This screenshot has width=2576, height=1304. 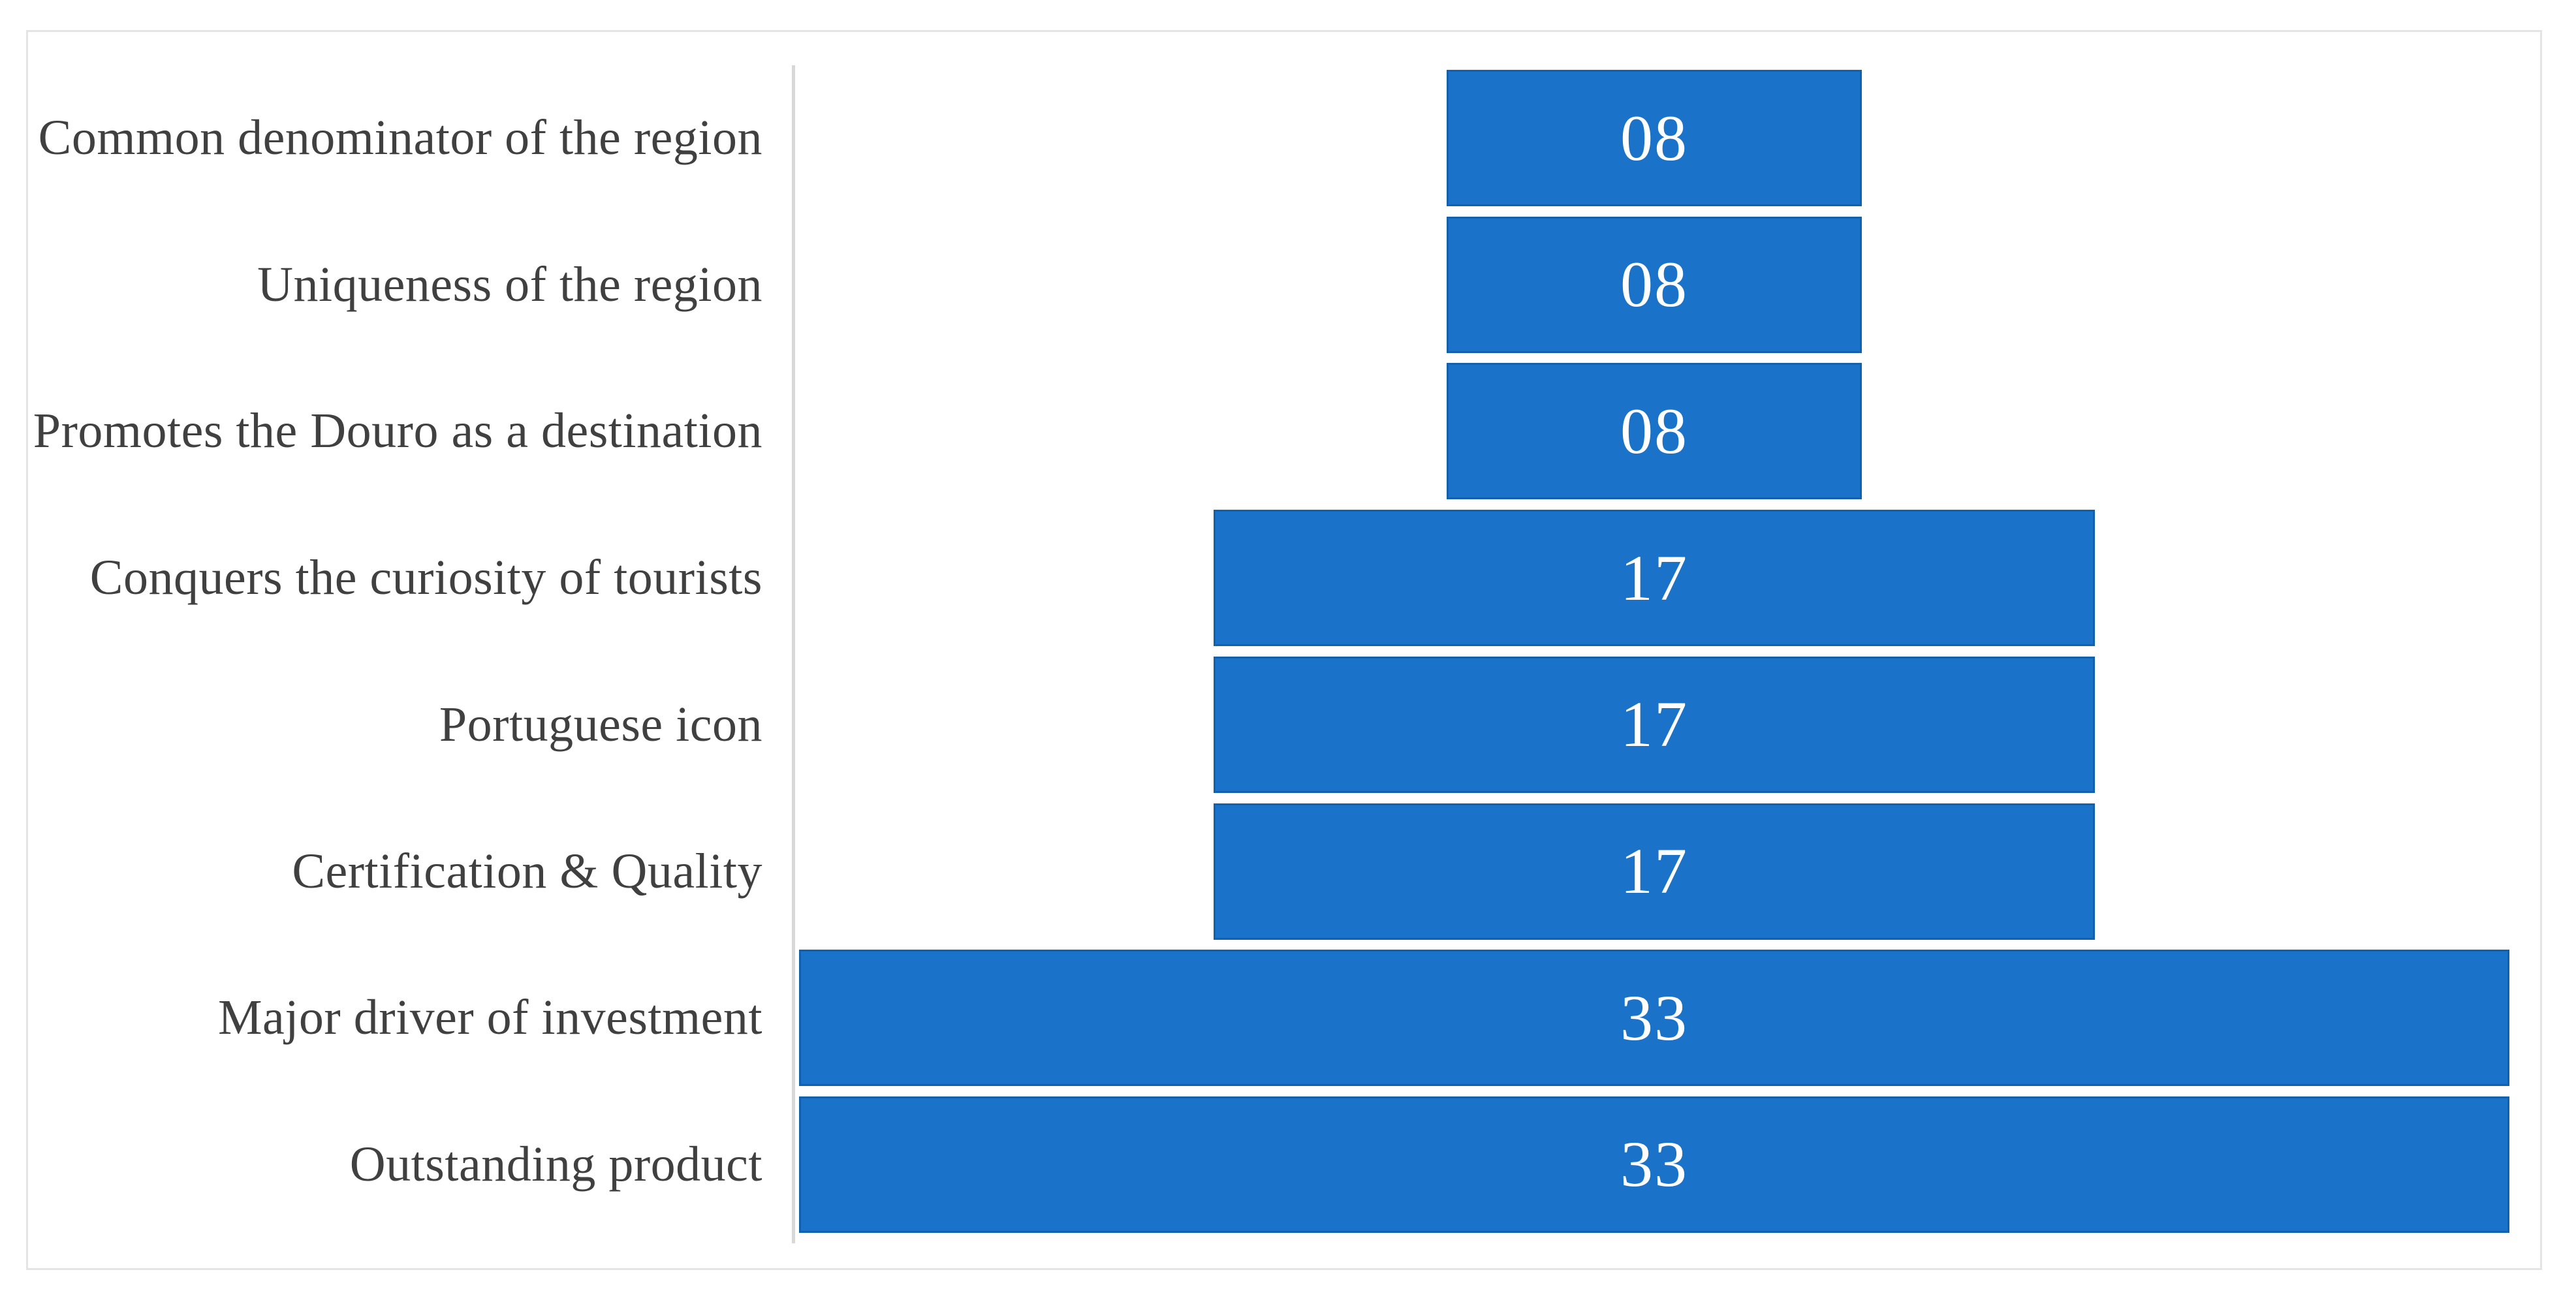 I want to click on category-axis-line, so click(x=793, y=654).